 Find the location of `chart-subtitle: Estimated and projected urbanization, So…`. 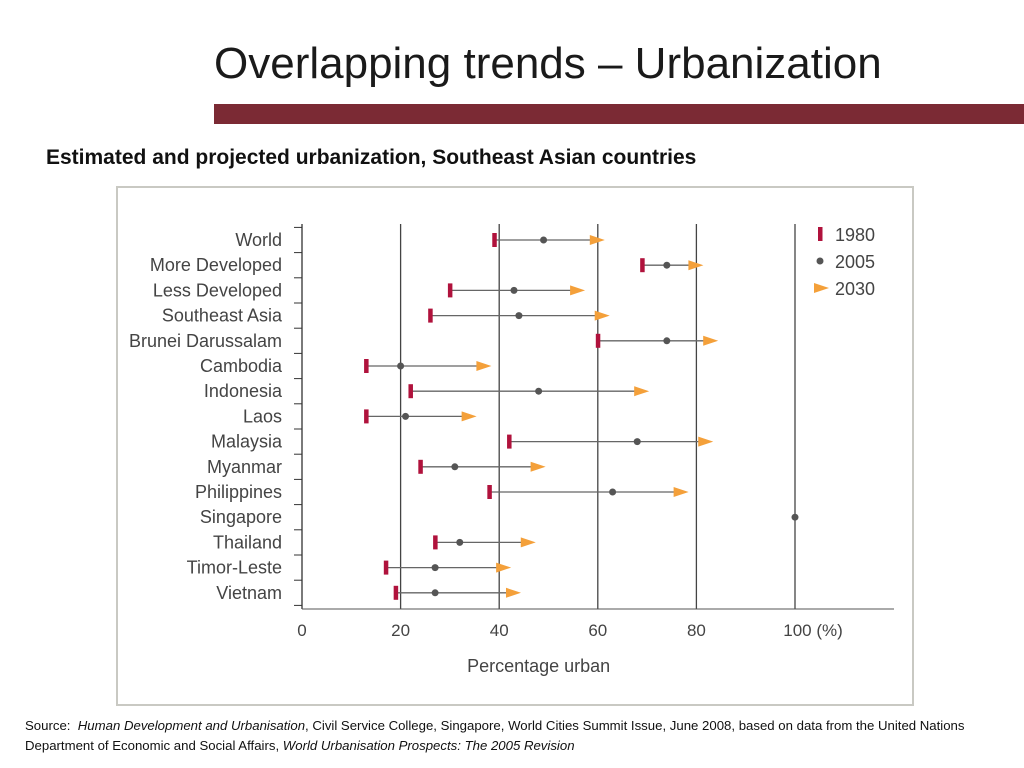

chart-subtitle: Estimated and projected urbanization, So… is located at coordinates (371, 157).